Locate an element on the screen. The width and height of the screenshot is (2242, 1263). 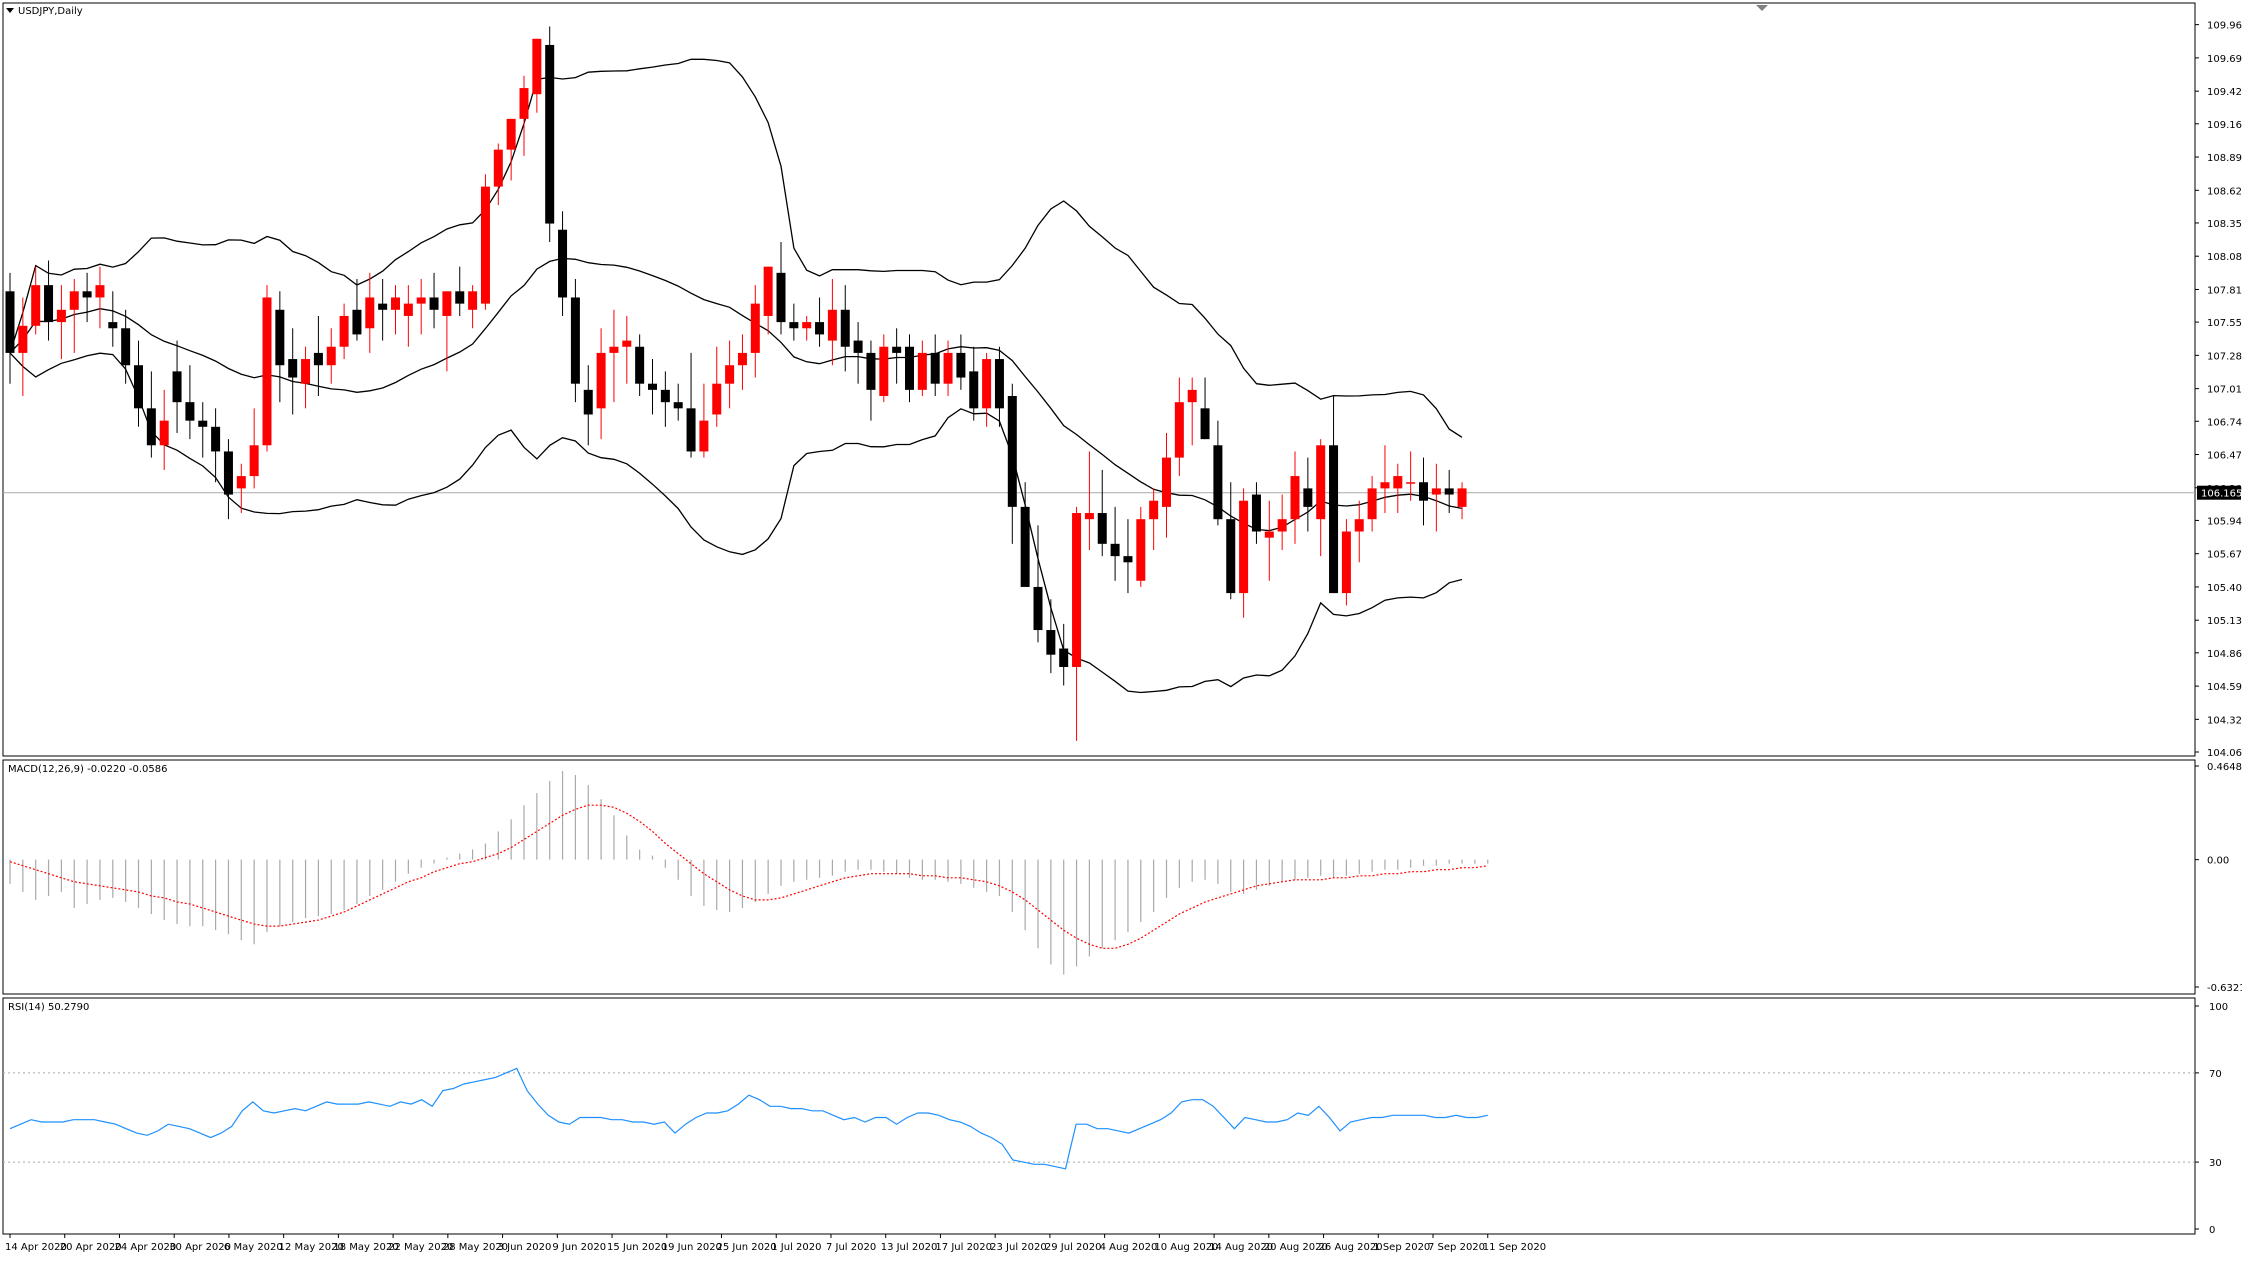
chart-shift-marker-icon is located at coordinates (1762, 8).